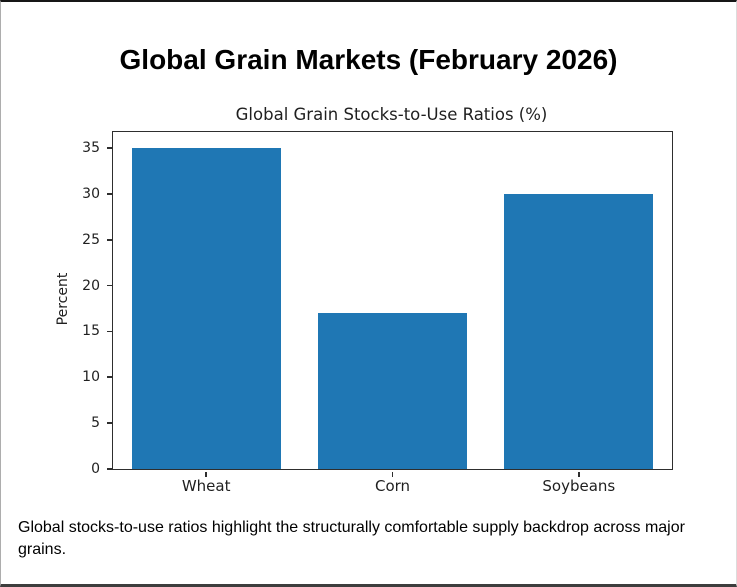 This screenshot has width=737, height=587. I want to click on bar-corn, so click(392, 391).